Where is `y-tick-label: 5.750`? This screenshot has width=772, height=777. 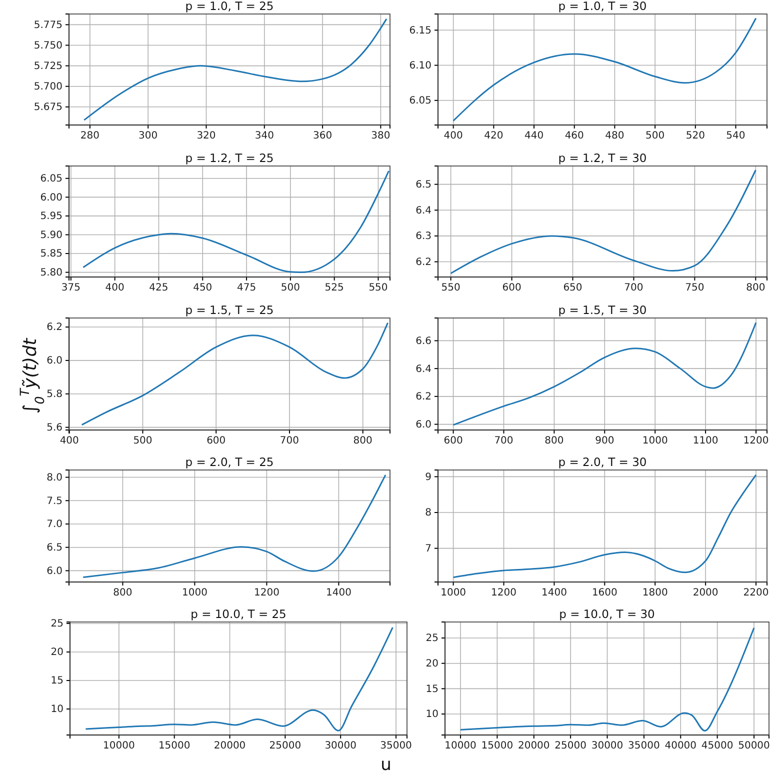 y-tick-label: 5.750 is located at coordinates (48, 46).